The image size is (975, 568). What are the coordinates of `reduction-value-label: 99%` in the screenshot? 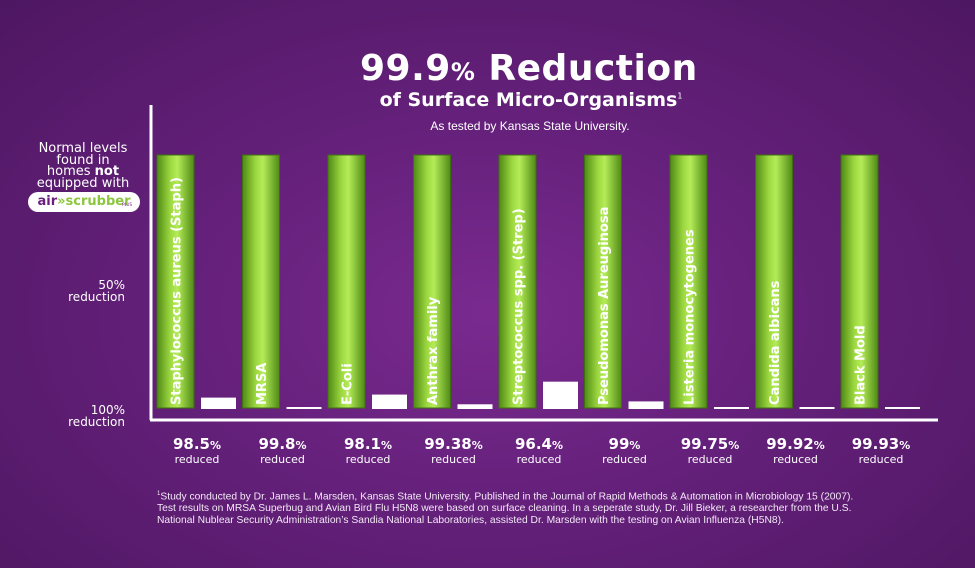 It's located at (624, 444).